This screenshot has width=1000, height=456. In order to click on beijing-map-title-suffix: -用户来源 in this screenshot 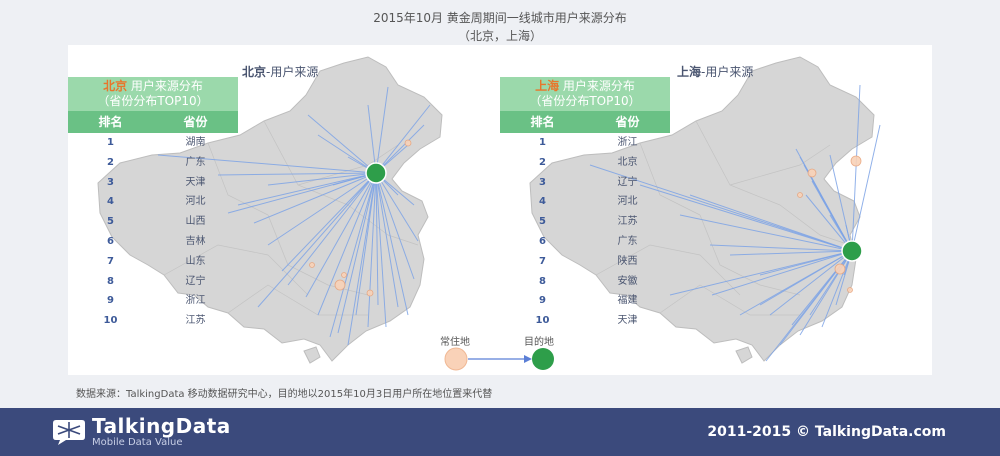, I will do `click(292, 72)`.